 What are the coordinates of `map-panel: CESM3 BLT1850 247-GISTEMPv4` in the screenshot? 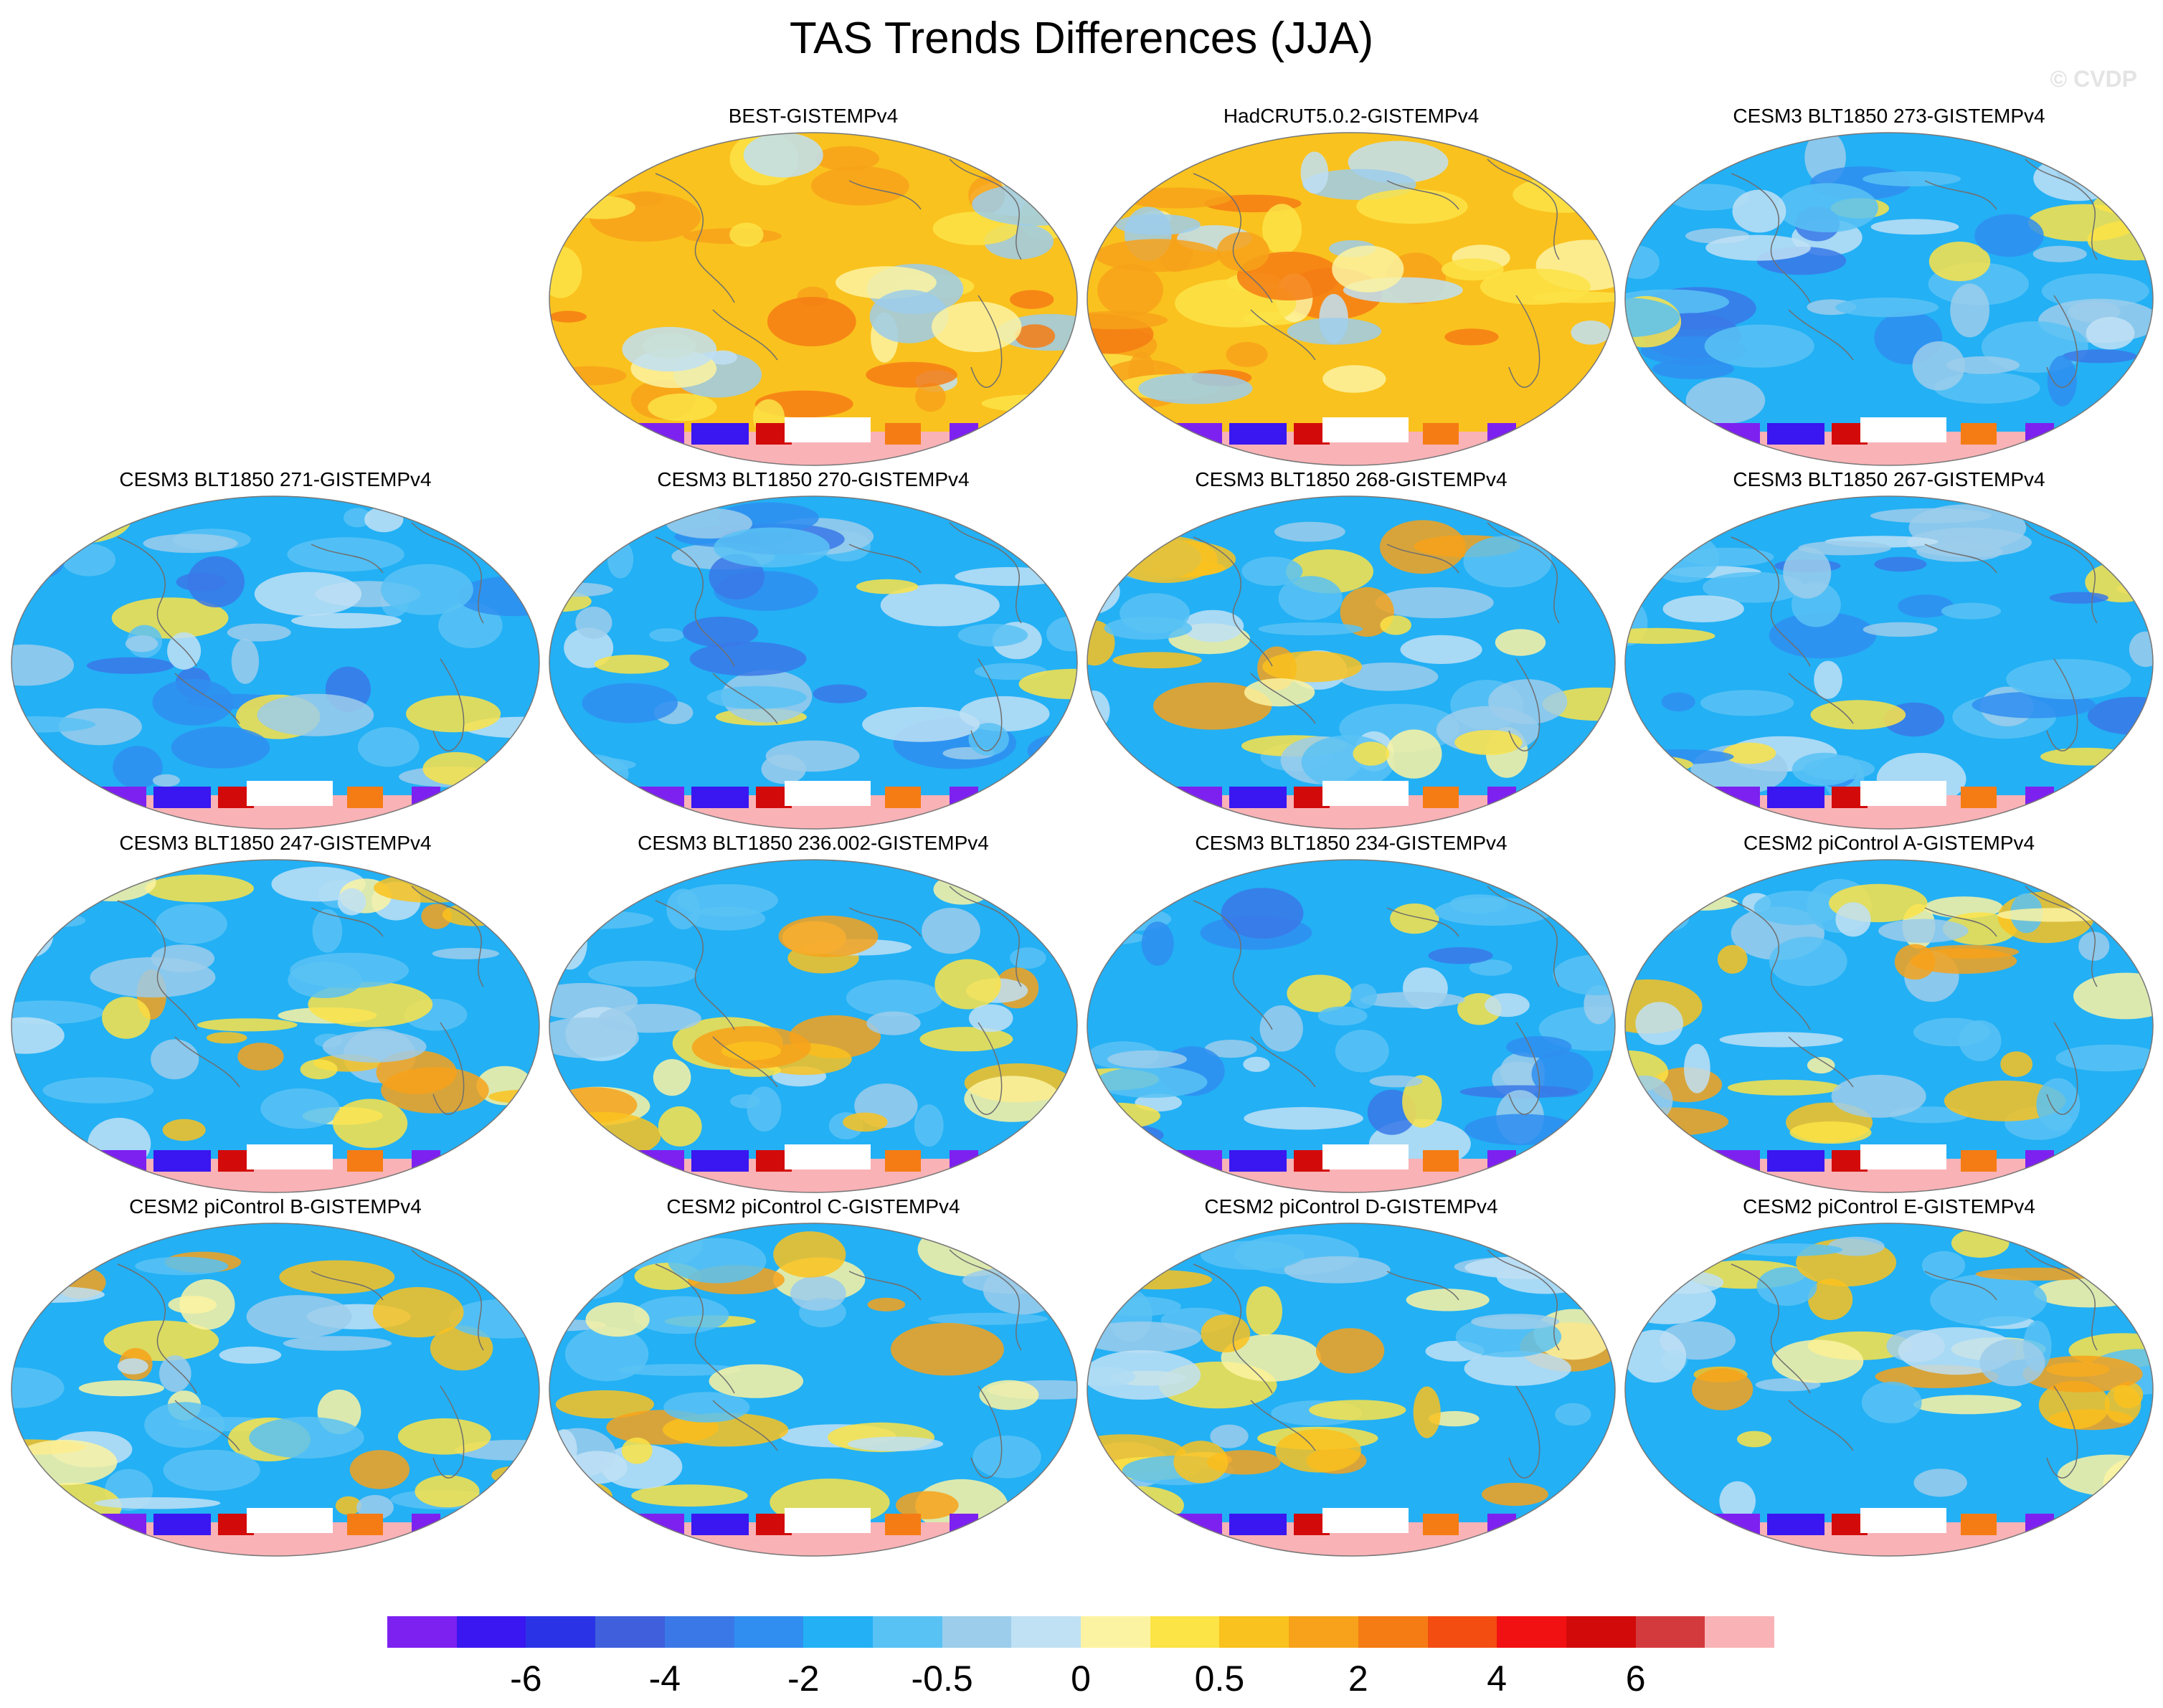 It's located at (275, 1015).